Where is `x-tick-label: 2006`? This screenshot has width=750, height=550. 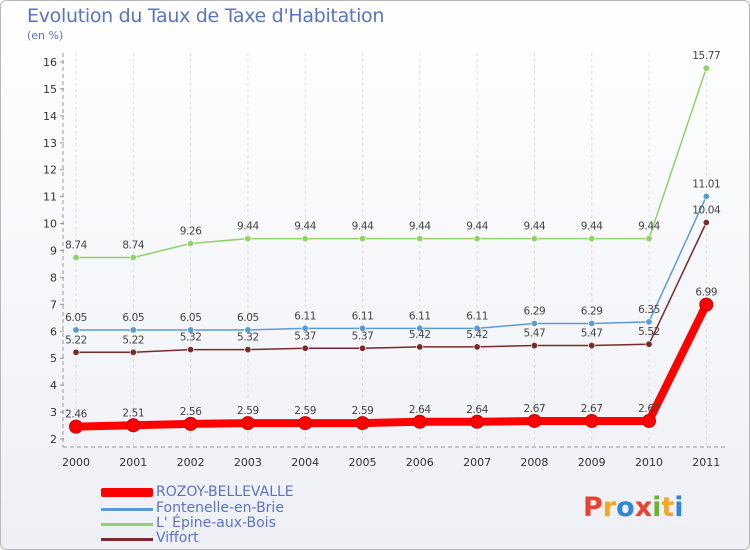 x-tick-label: 2006 is located at coordinates (420, 462).